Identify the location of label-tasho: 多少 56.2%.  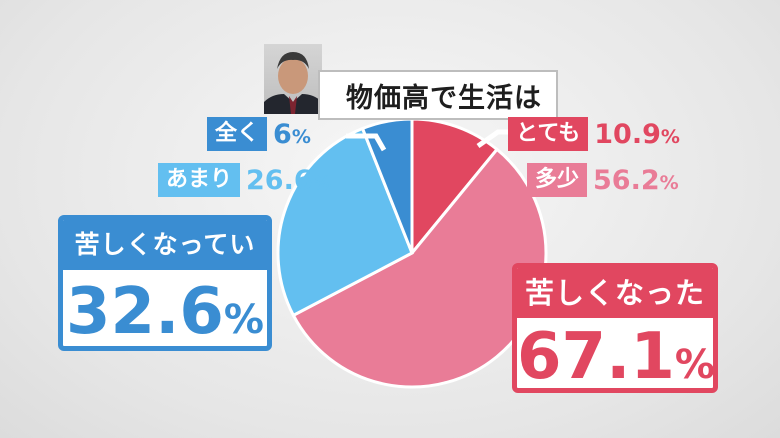
(603, 180).